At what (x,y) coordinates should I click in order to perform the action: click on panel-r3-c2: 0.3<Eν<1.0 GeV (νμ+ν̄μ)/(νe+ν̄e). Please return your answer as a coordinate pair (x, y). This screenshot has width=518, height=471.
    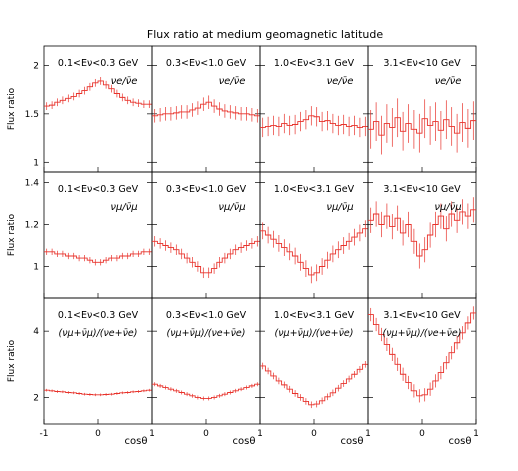
    Looking at the image, I should click on (206, 361).